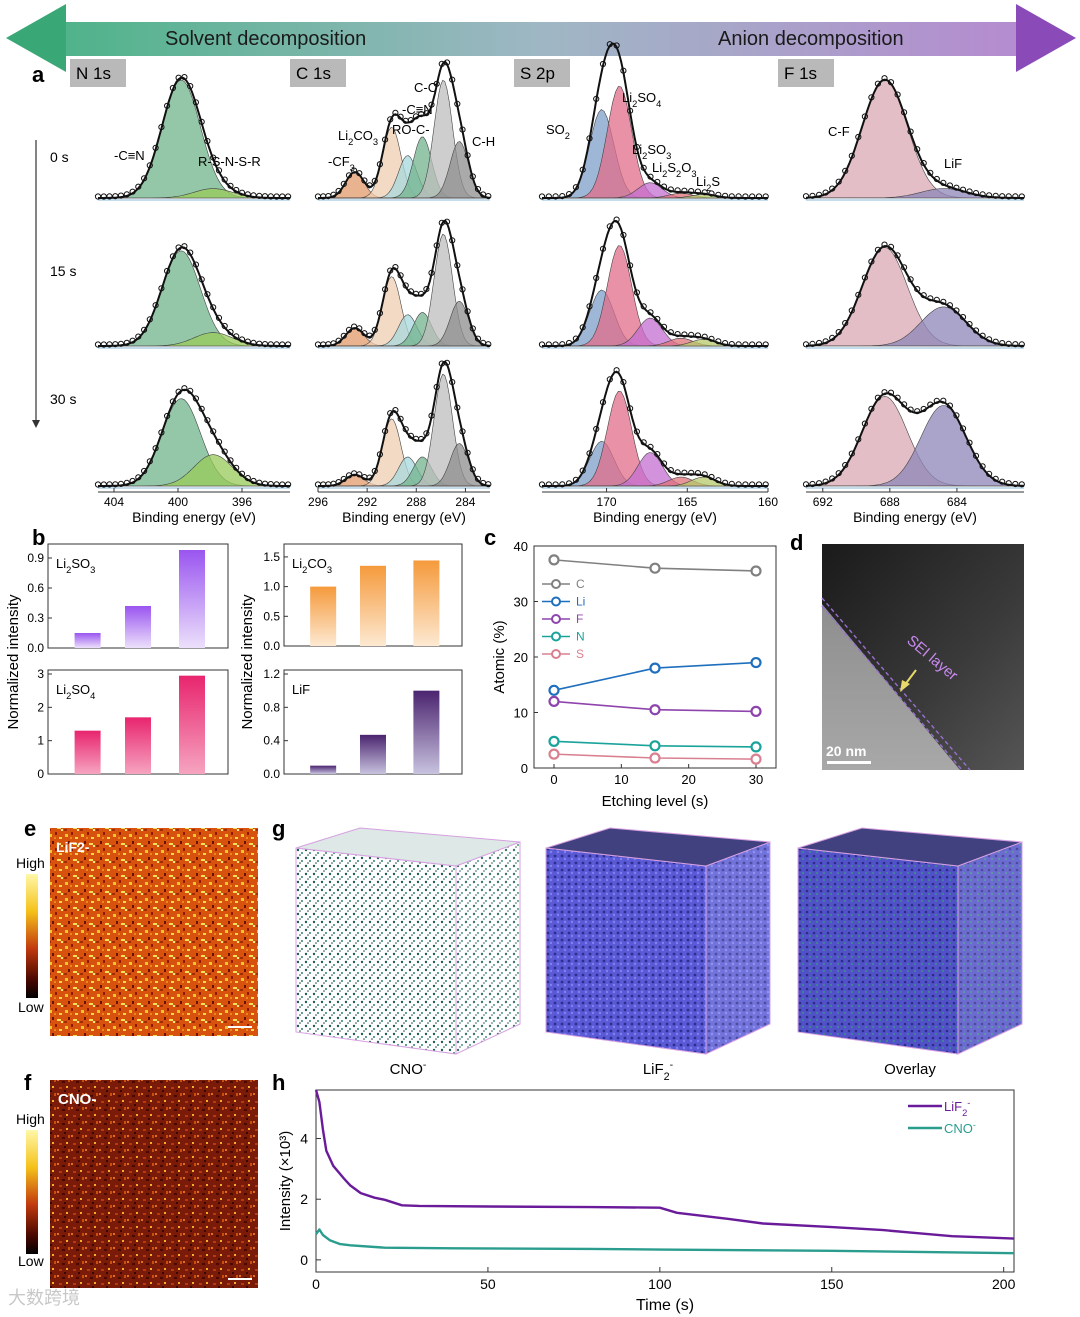  Describe the element at coordinates (28, 1082) in the screenshot. I see `panel-letter-f: f` at that location.